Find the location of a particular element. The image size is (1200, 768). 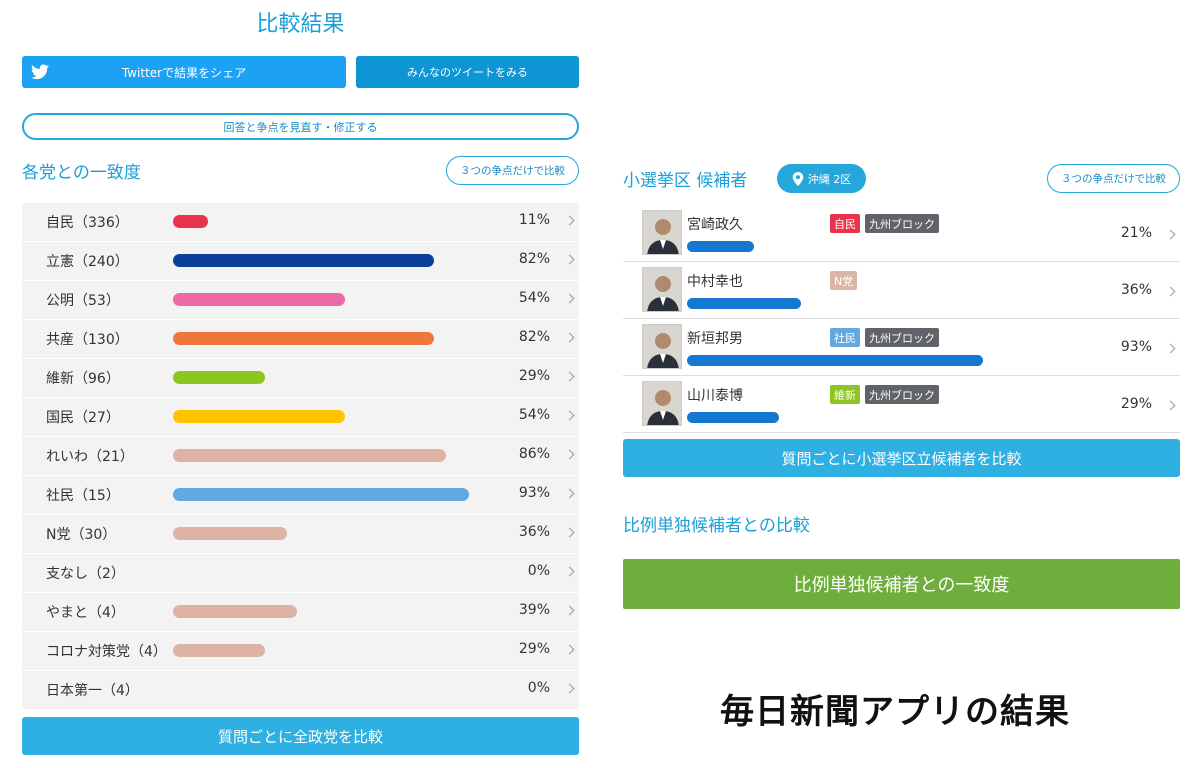

candidate-party-tag: N党 is located at coordinates (844, 280).